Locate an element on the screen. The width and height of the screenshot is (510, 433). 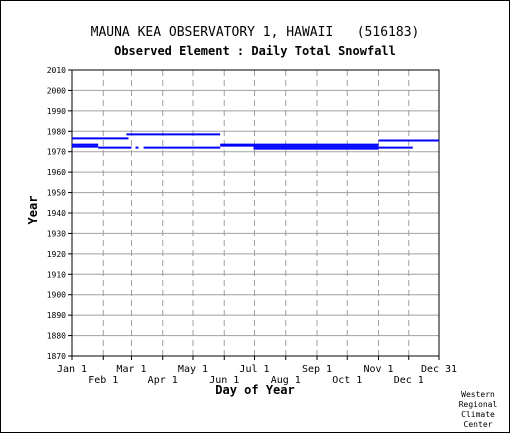
x-axis-label: Day of Year is located at coordinates (255, 390).